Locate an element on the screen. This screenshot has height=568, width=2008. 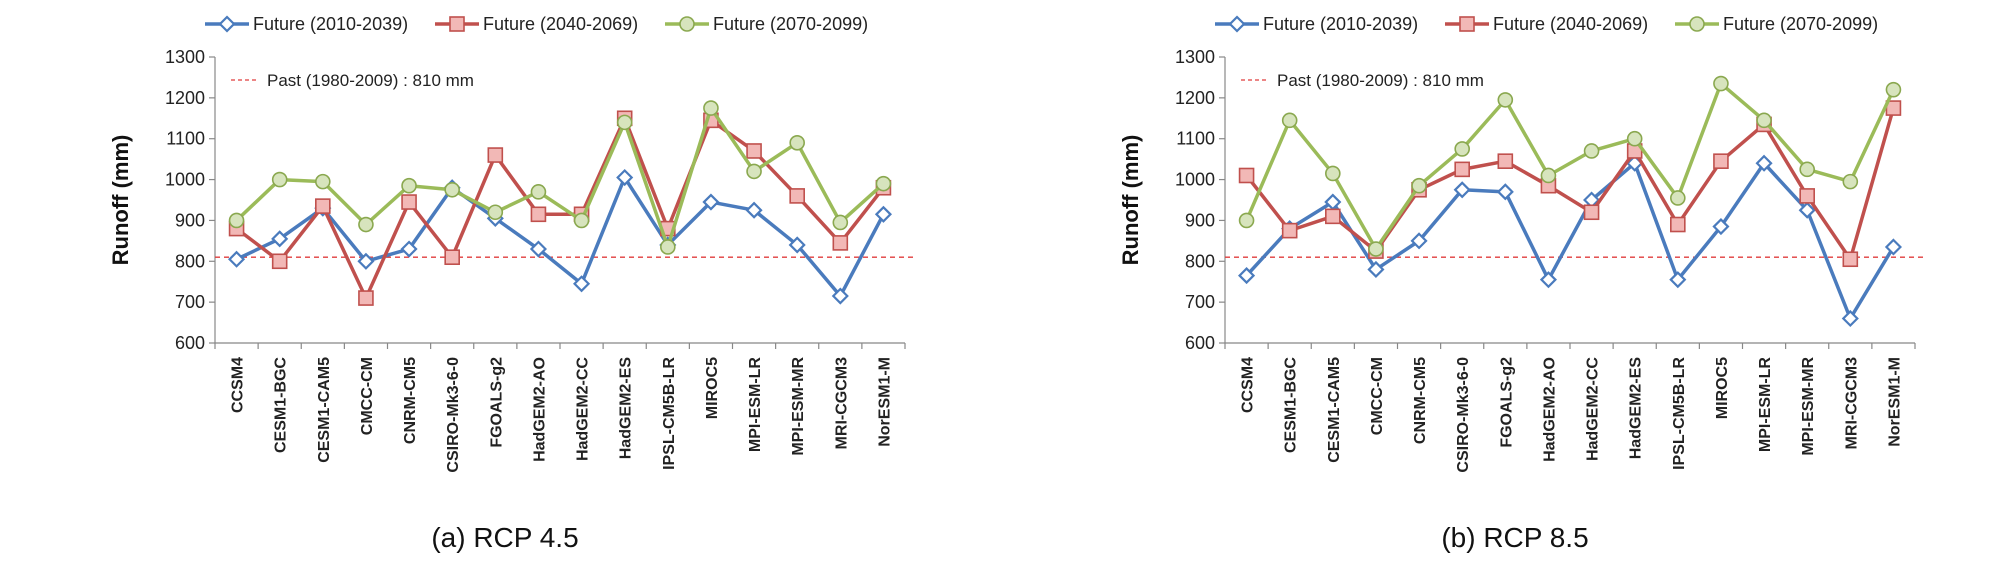
y-tick-label: 1100 is located at coordinates (1195, 139).